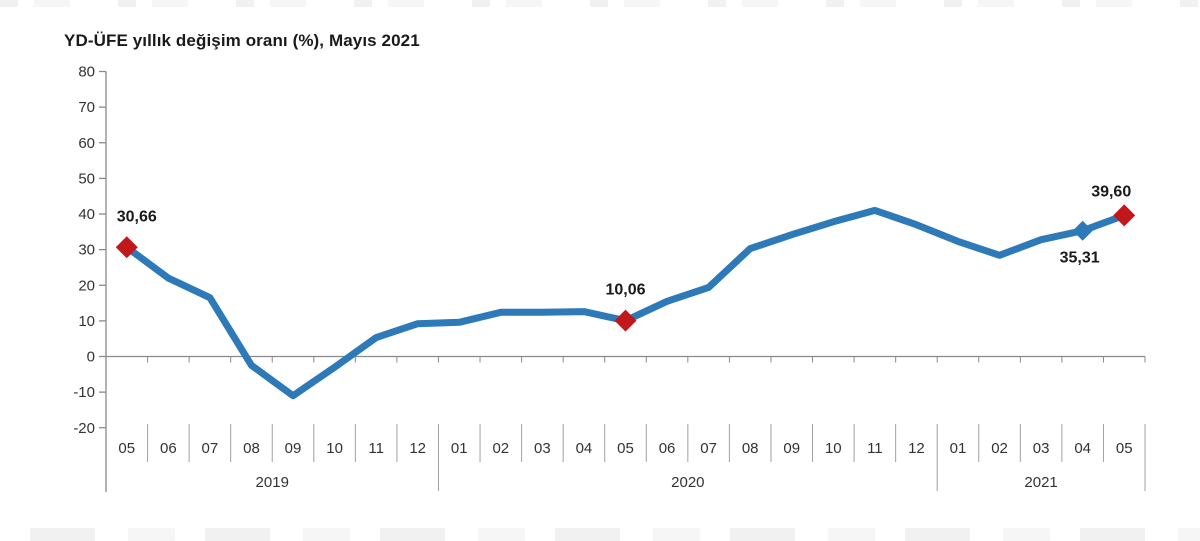 Image resolution: width=1200 pixels, height=541 pixels. What do you see at coordinates (687, 482) in the screenshot?
I see `year-label: 2020` at bounding box center [687, 482].